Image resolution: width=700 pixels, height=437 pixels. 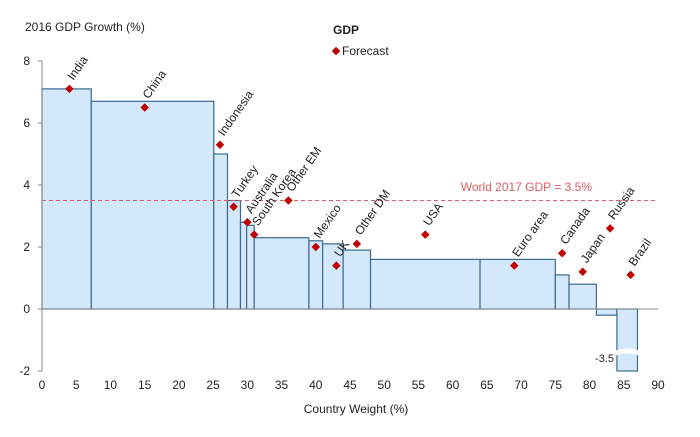 What do you see at coordinates (26, 123) in the screenshot?
I see `y-tick-label: 6` at bounding box center [26, 123].